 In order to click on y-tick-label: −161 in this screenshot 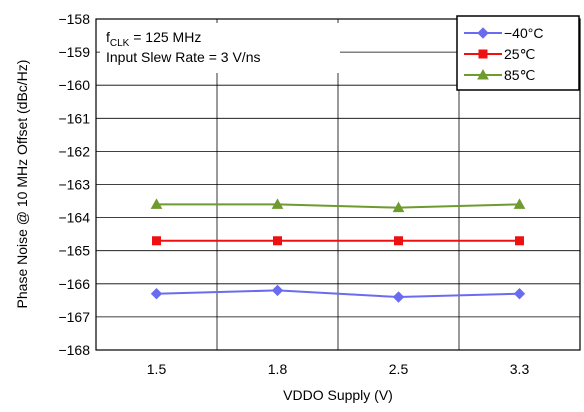, I will do `click(74, 118)`.